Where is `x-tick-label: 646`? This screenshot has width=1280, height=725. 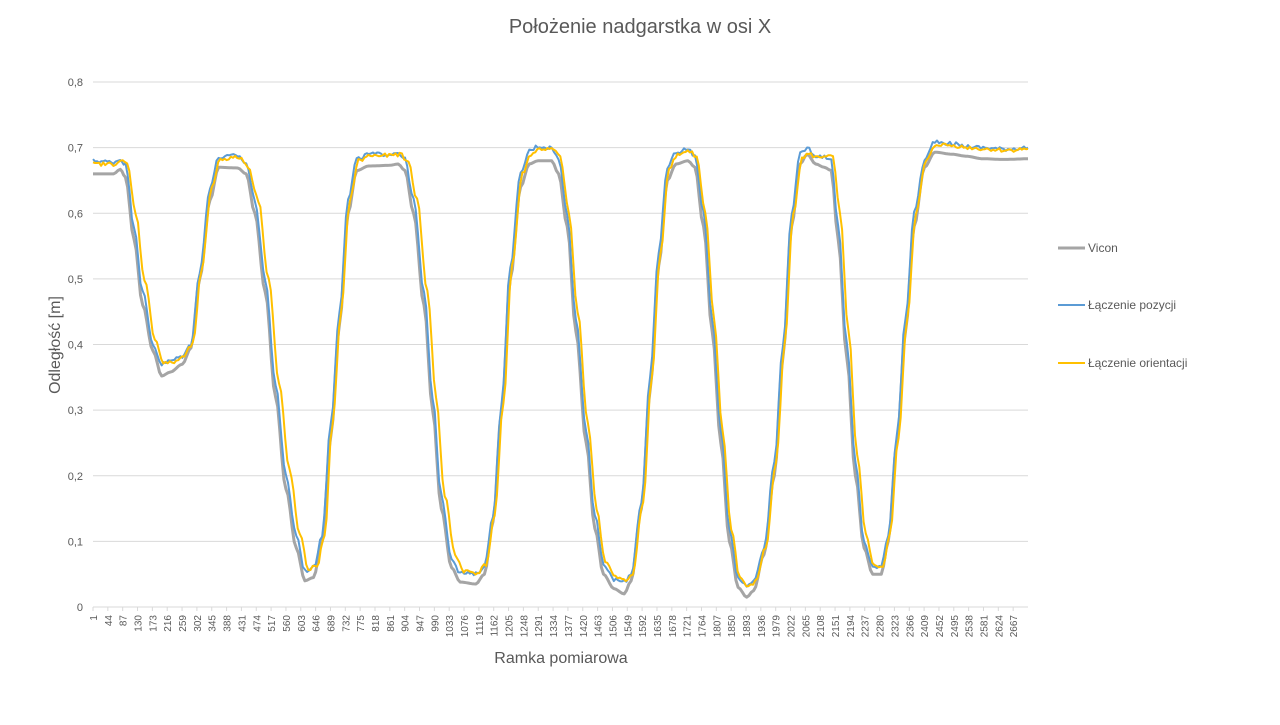
x-tick-label: 646 is located at coordinates (317, 623).